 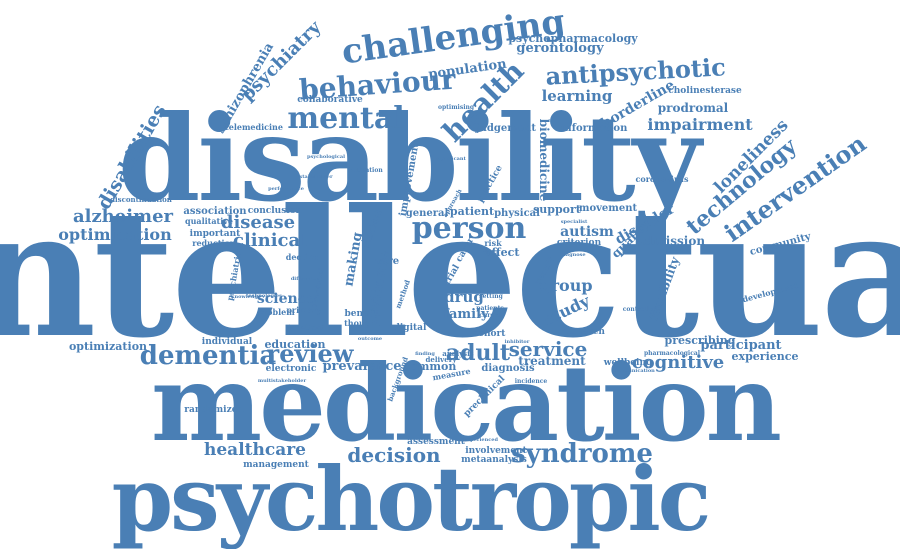 What do you see at coordinates (294, 344) in the screenshot?
I see `word-education: education` at bounding box center [294, 344].